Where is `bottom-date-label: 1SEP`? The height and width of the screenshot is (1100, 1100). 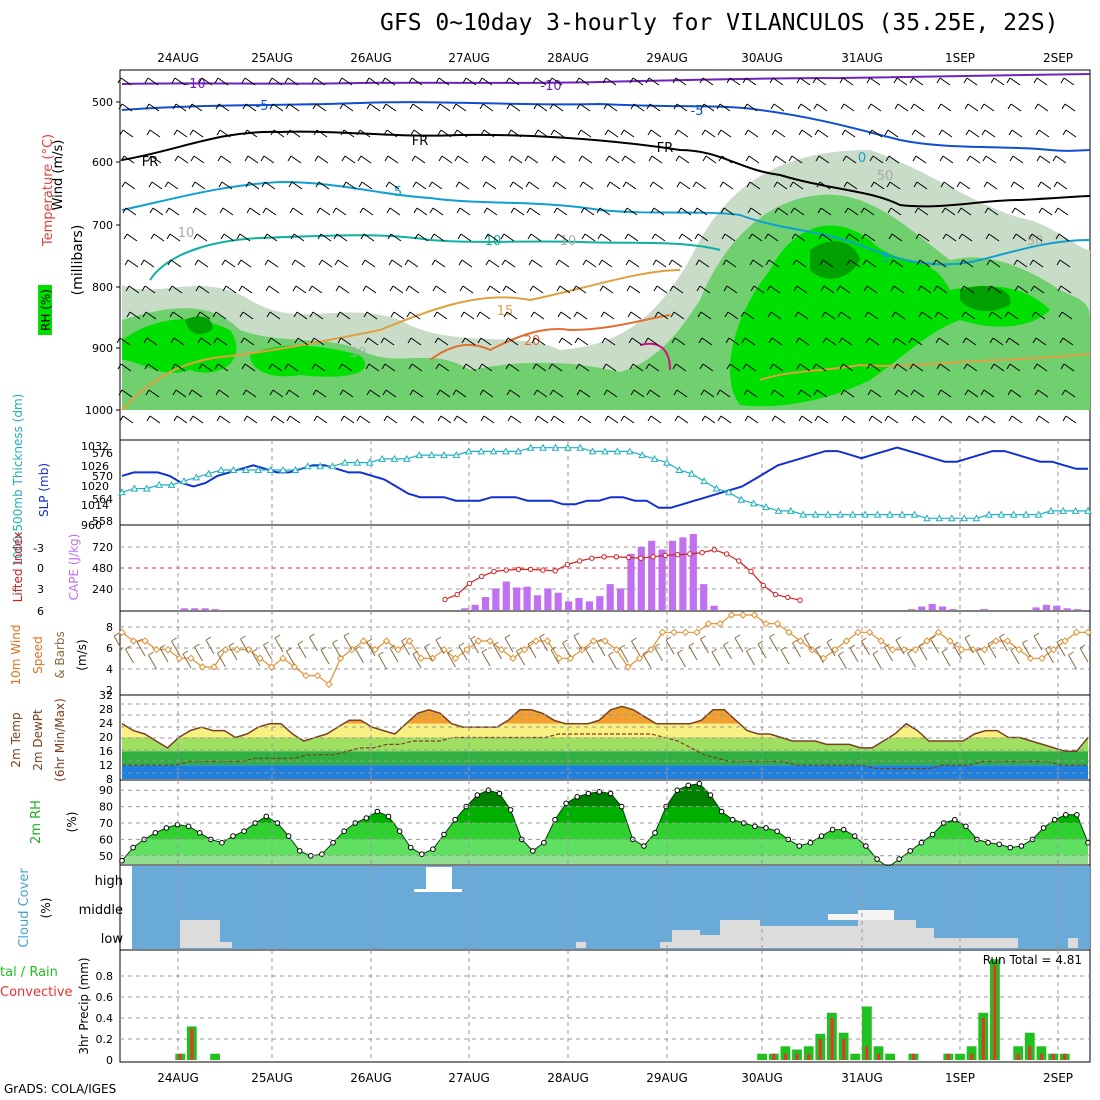
bottom-date-label: 1SEP is located at coordinates (960, 1078).